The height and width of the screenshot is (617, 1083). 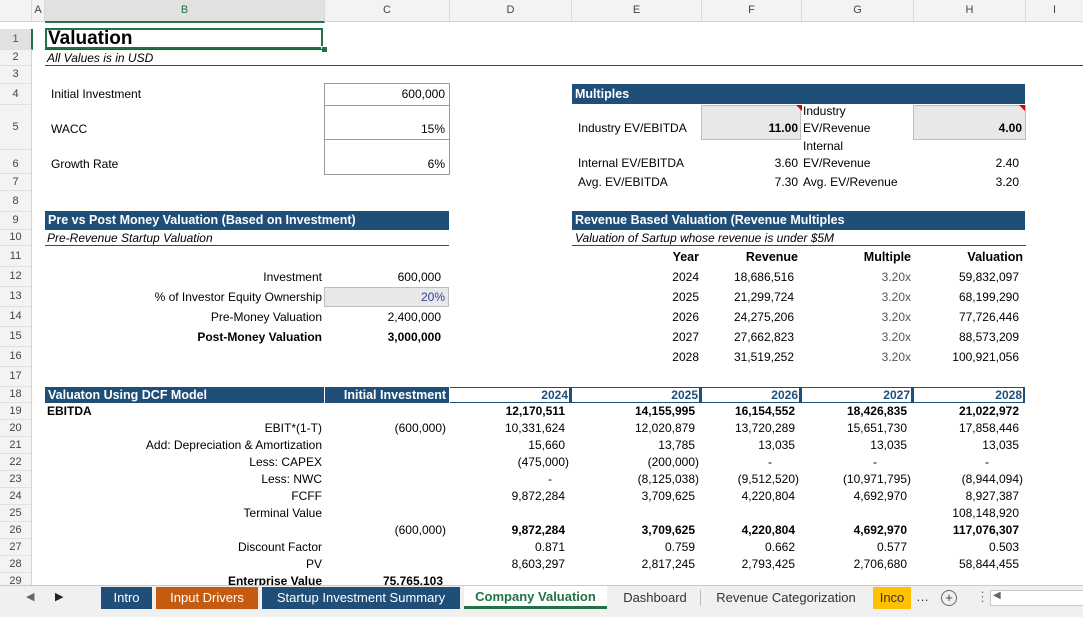 What do you see at coordinates (16, 277) in the screenshot?
I see `row-header-12: 12` at bounding box center [16, 277].